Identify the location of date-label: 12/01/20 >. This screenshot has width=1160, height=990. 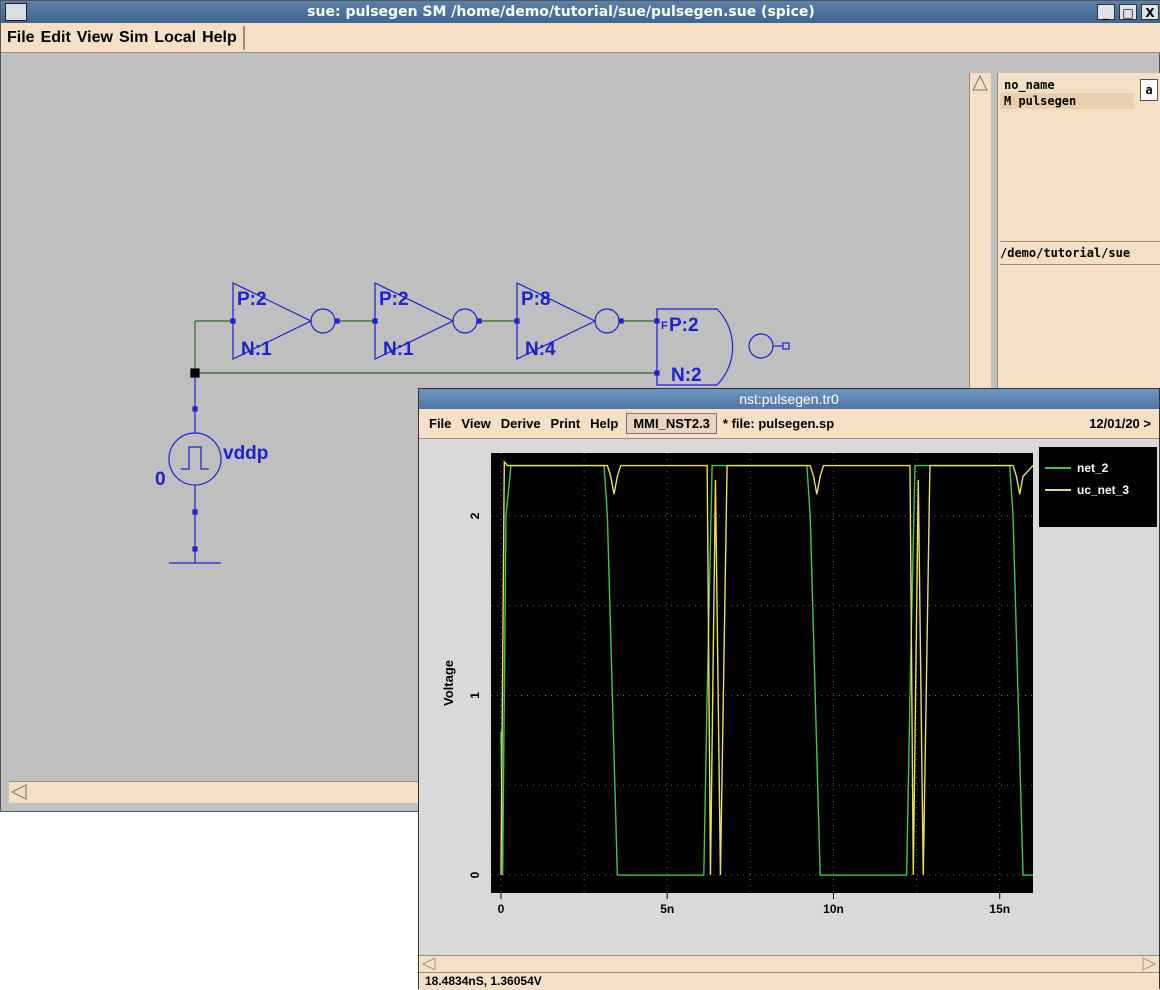
(1120, 423).